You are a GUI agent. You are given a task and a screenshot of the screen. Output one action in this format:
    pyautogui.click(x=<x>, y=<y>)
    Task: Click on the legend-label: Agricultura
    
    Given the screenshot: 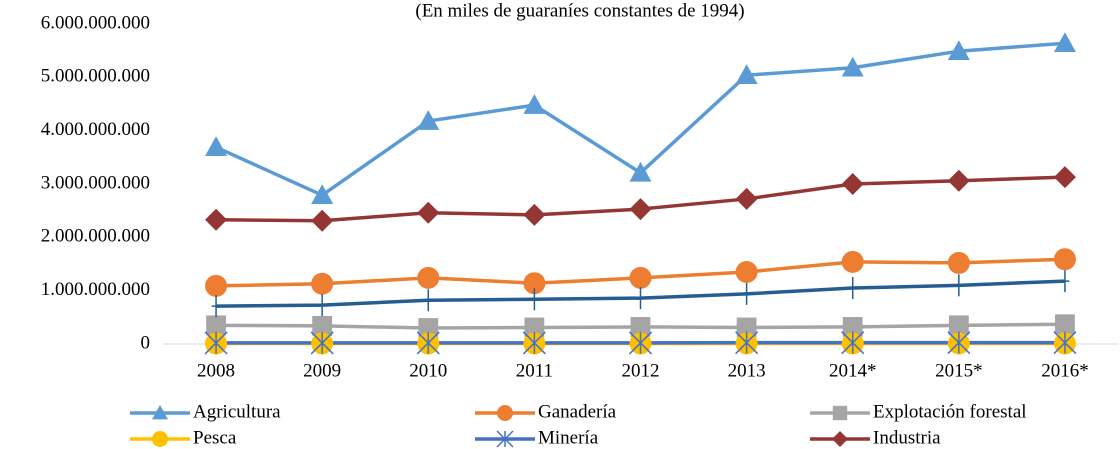 What is the action you would take?
    pyautogui.click(x=237, y=411)
    